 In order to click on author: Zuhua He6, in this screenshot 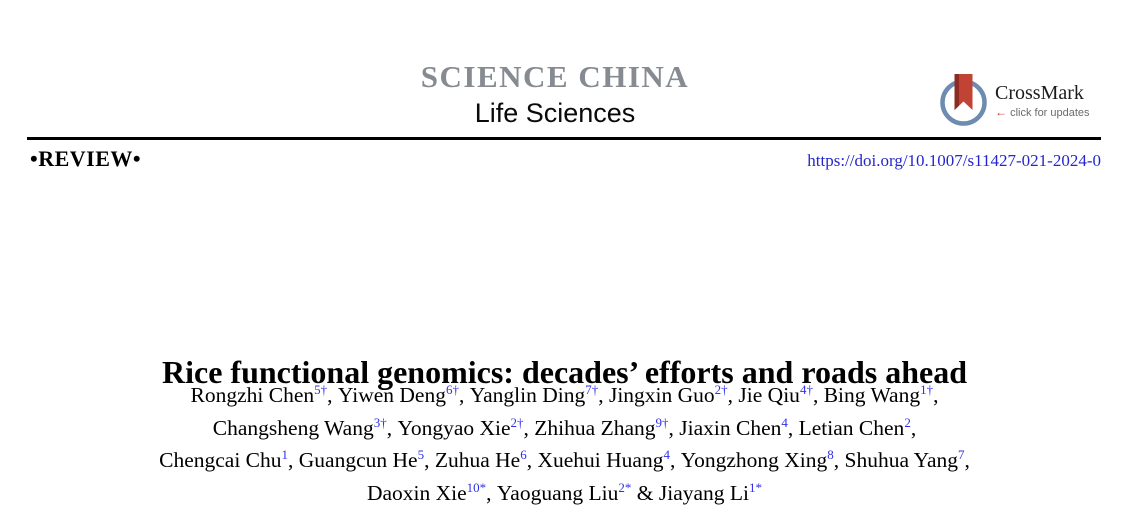, I will do `click(486, 460)`.